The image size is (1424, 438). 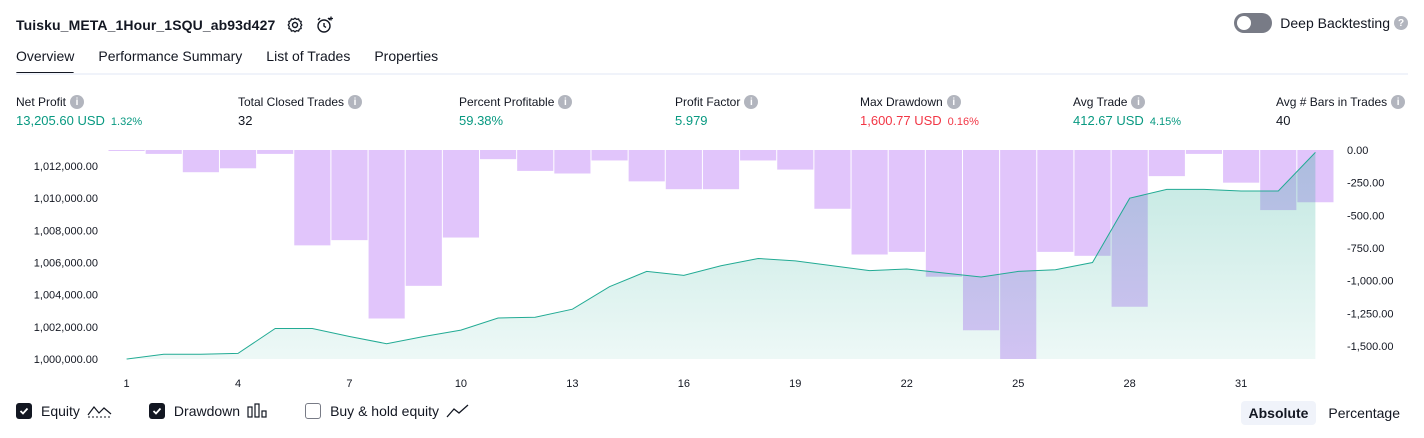 I want to click on y-left-tick: 1,002,000.00, so click(x=66, y=328).